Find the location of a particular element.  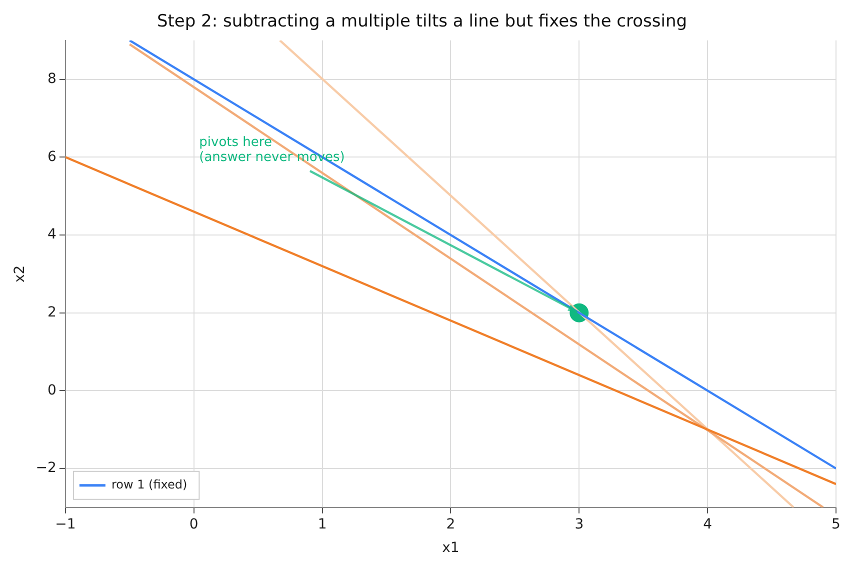

chart-title: Step 2: subtracting a multiple tilts a line but fixes the crossing is located at coordinates (422, 22).